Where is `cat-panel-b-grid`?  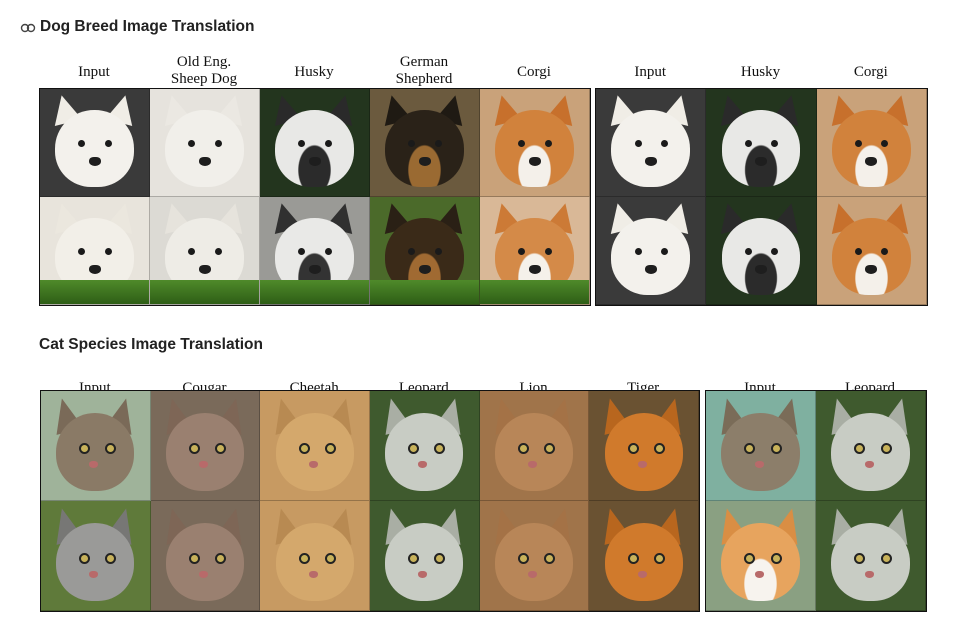 cat-panel-b-grid is located at coordinates (816, 501).